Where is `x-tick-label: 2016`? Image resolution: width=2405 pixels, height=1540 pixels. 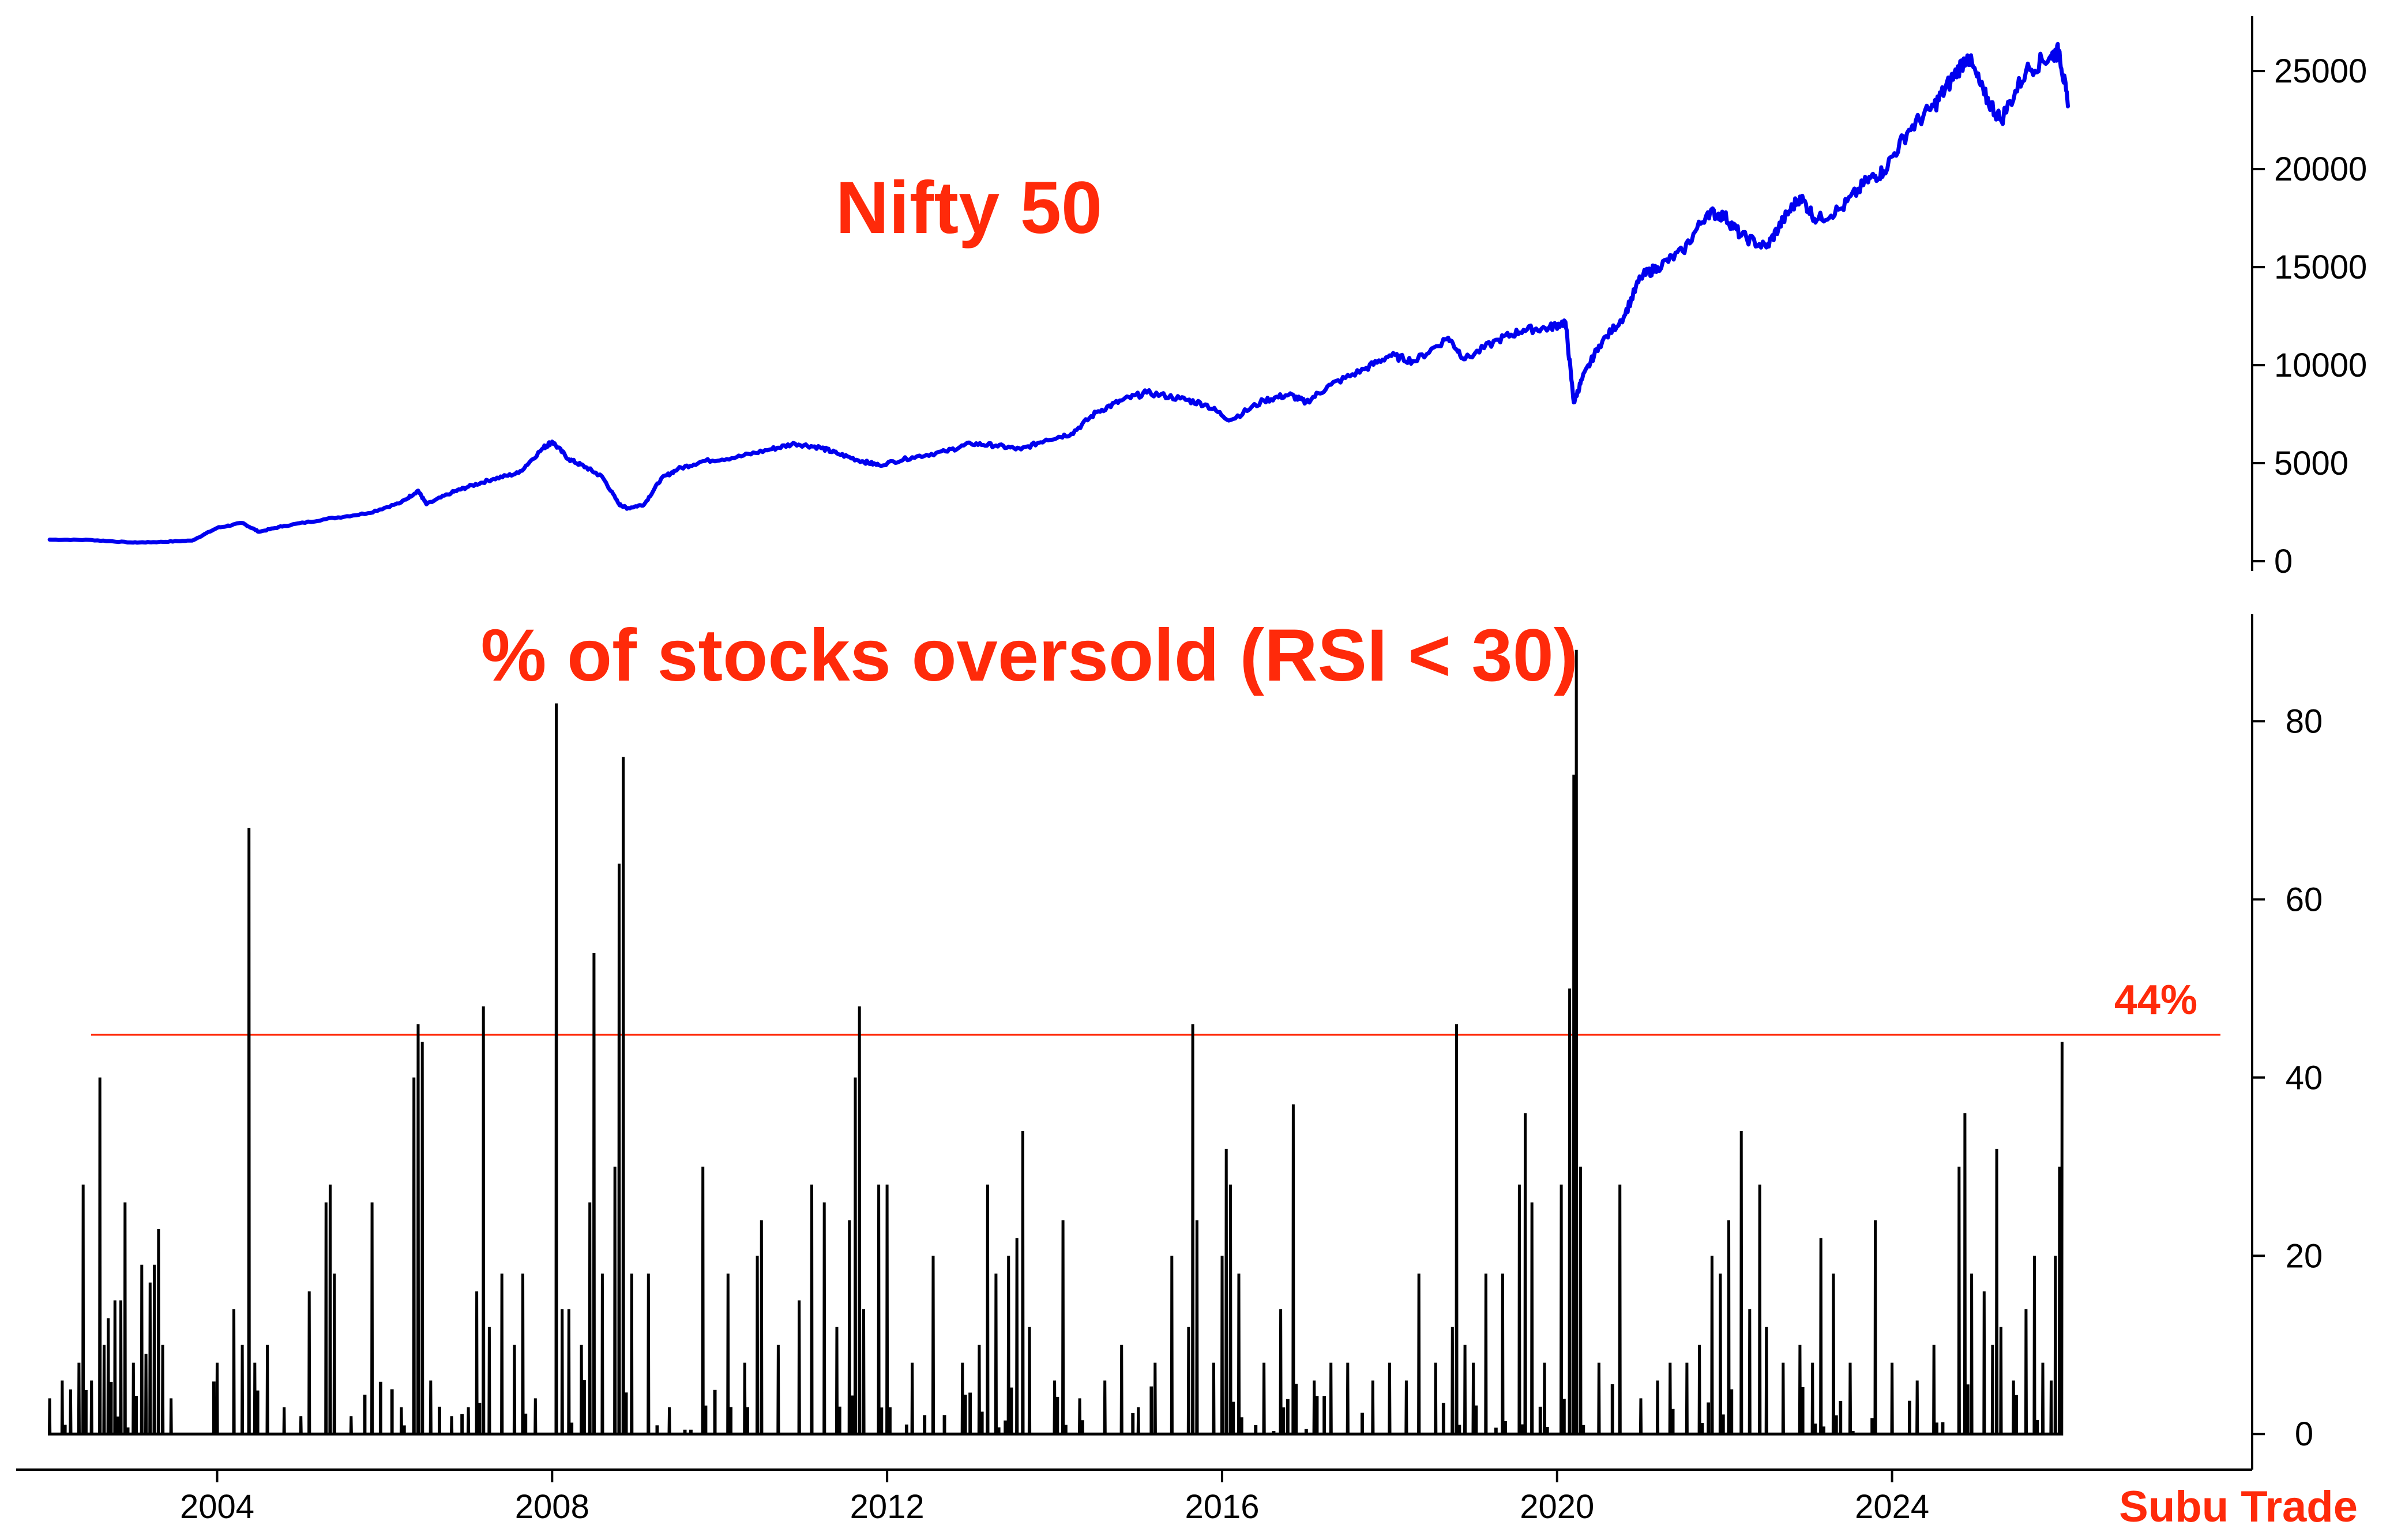 x-tick-label: 2016 is located at coordinates (1222, 1507).